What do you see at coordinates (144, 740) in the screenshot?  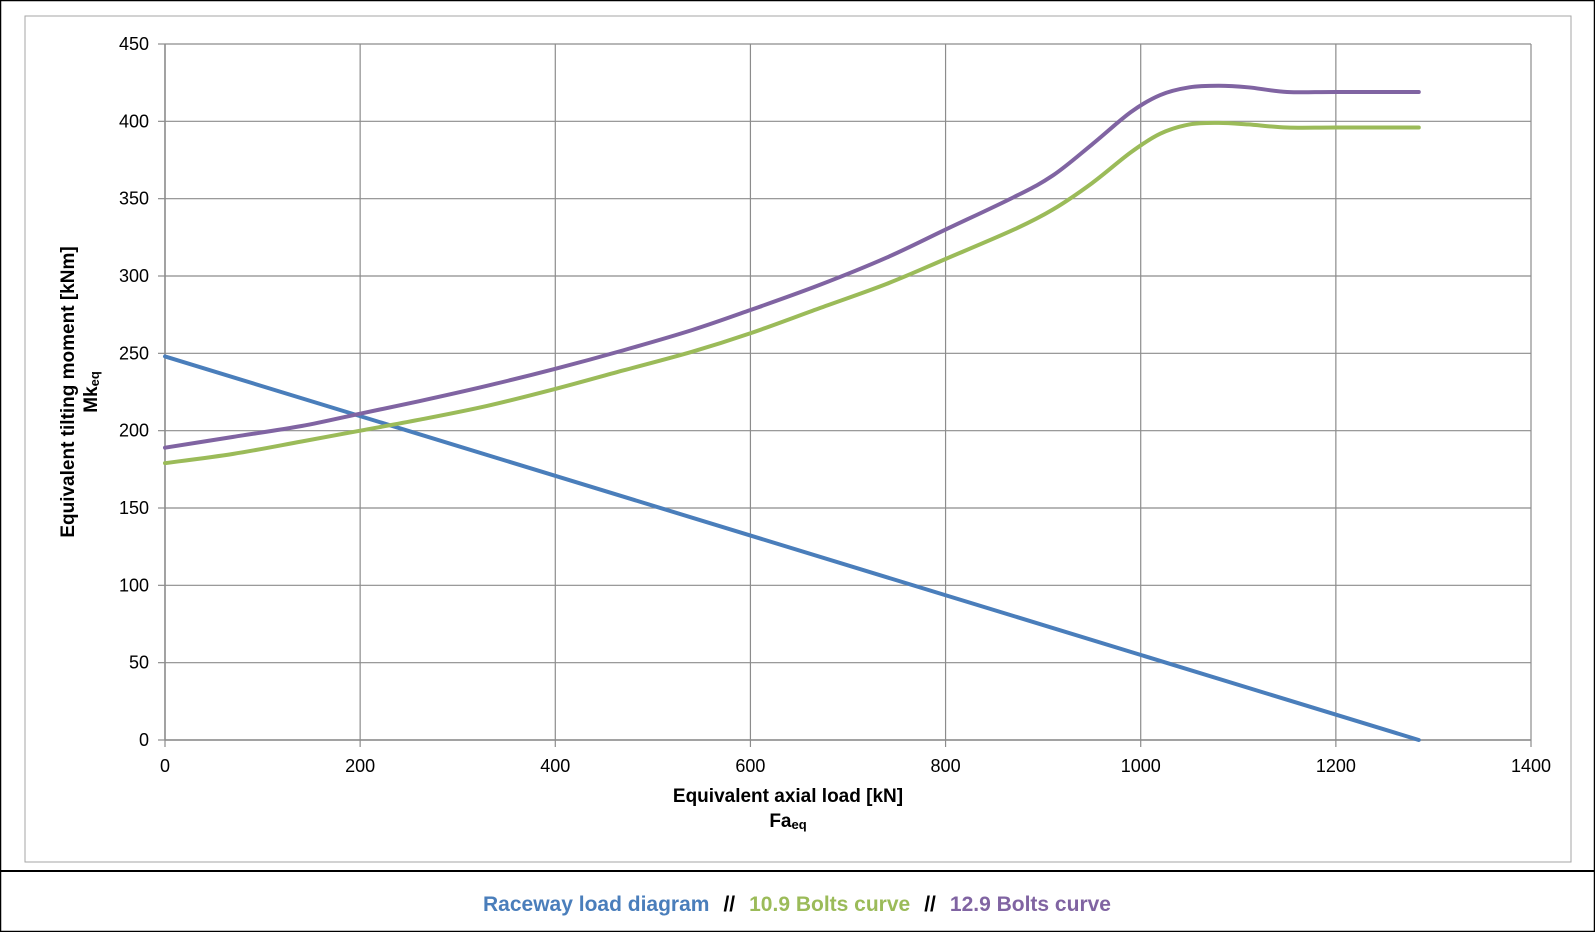 I see `y-tick-label: 0` at bounding box center [144, 740].